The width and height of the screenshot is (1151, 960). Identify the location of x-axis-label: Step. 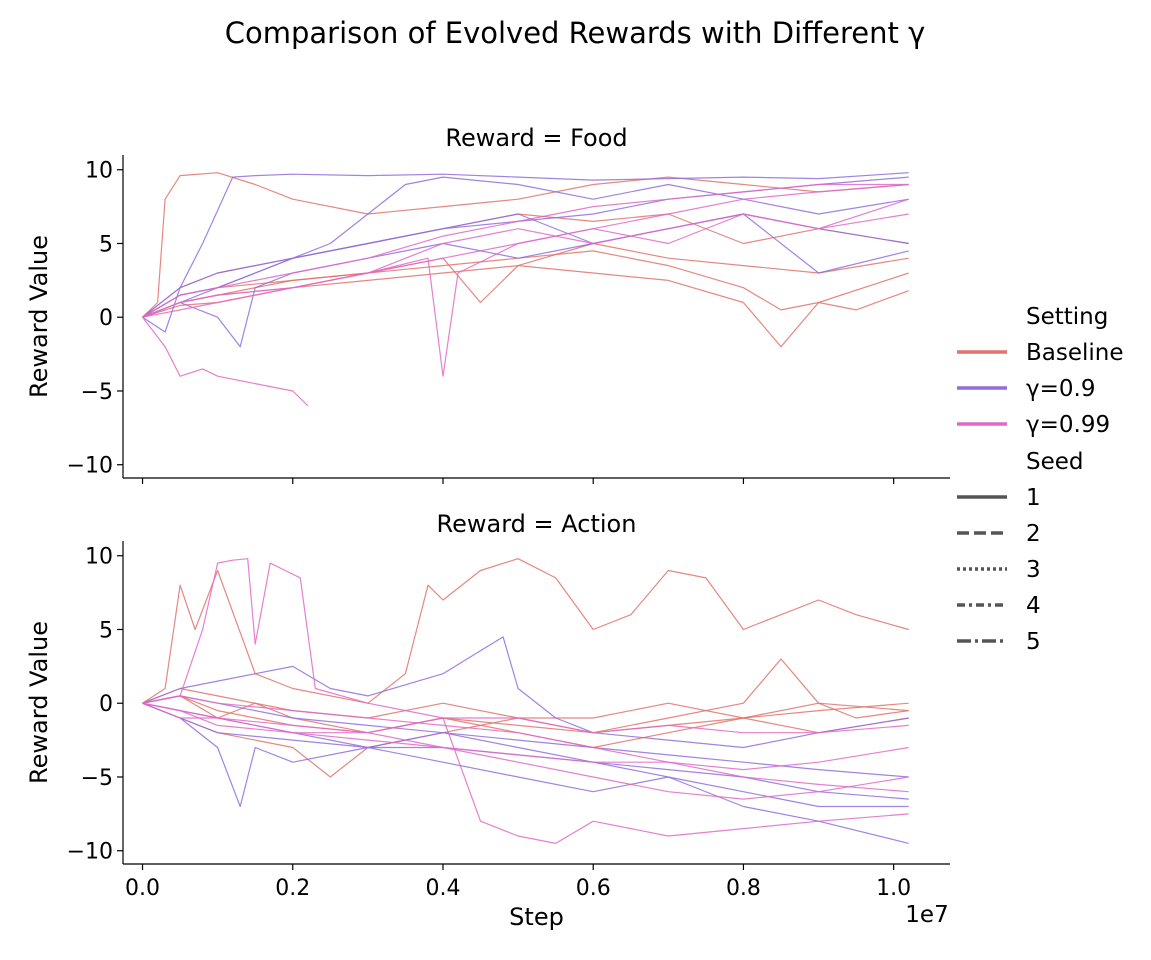
(536, 917).